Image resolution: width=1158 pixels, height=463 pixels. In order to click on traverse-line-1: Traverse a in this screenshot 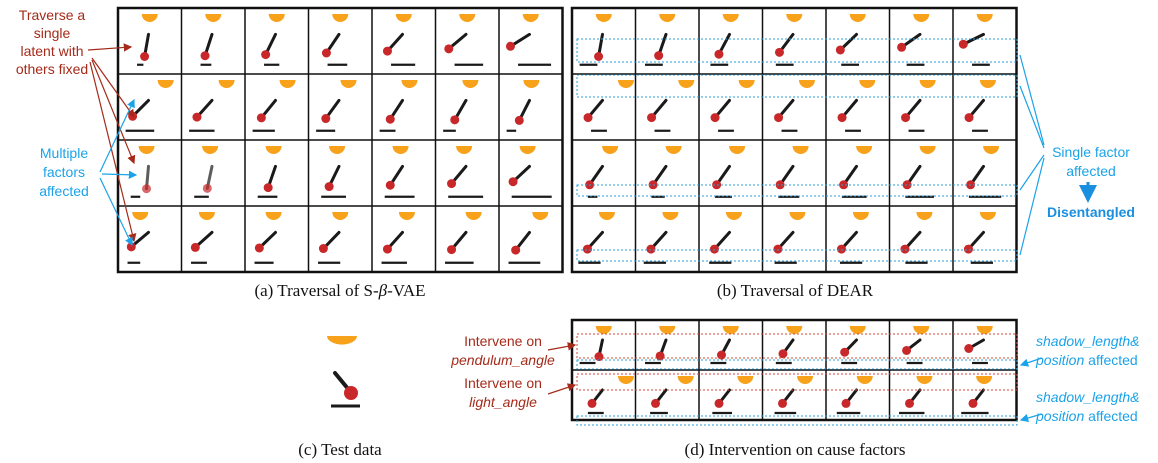, I will do `click(52, 15)`.